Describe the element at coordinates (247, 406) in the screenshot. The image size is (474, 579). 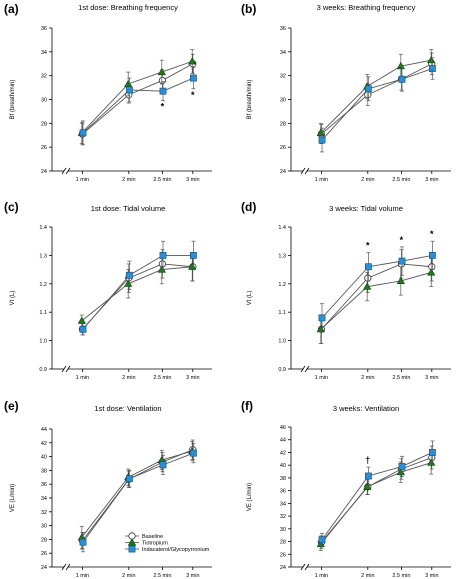
I see `panel-label: (f)` at that location.